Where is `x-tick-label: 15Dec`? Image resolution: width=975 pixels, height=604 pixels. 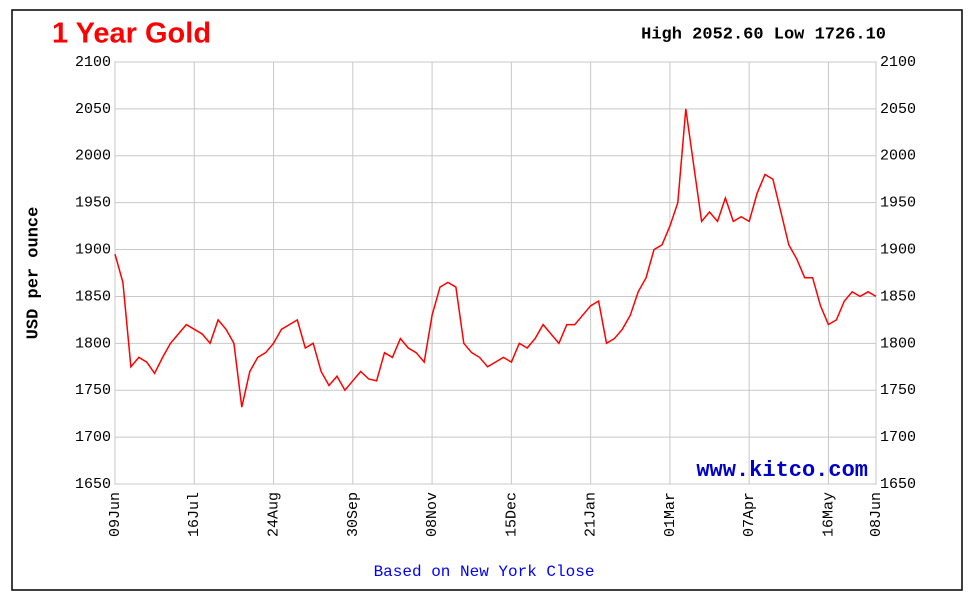
x-tick-label: 15Dec is located at coordinates (511, 514).